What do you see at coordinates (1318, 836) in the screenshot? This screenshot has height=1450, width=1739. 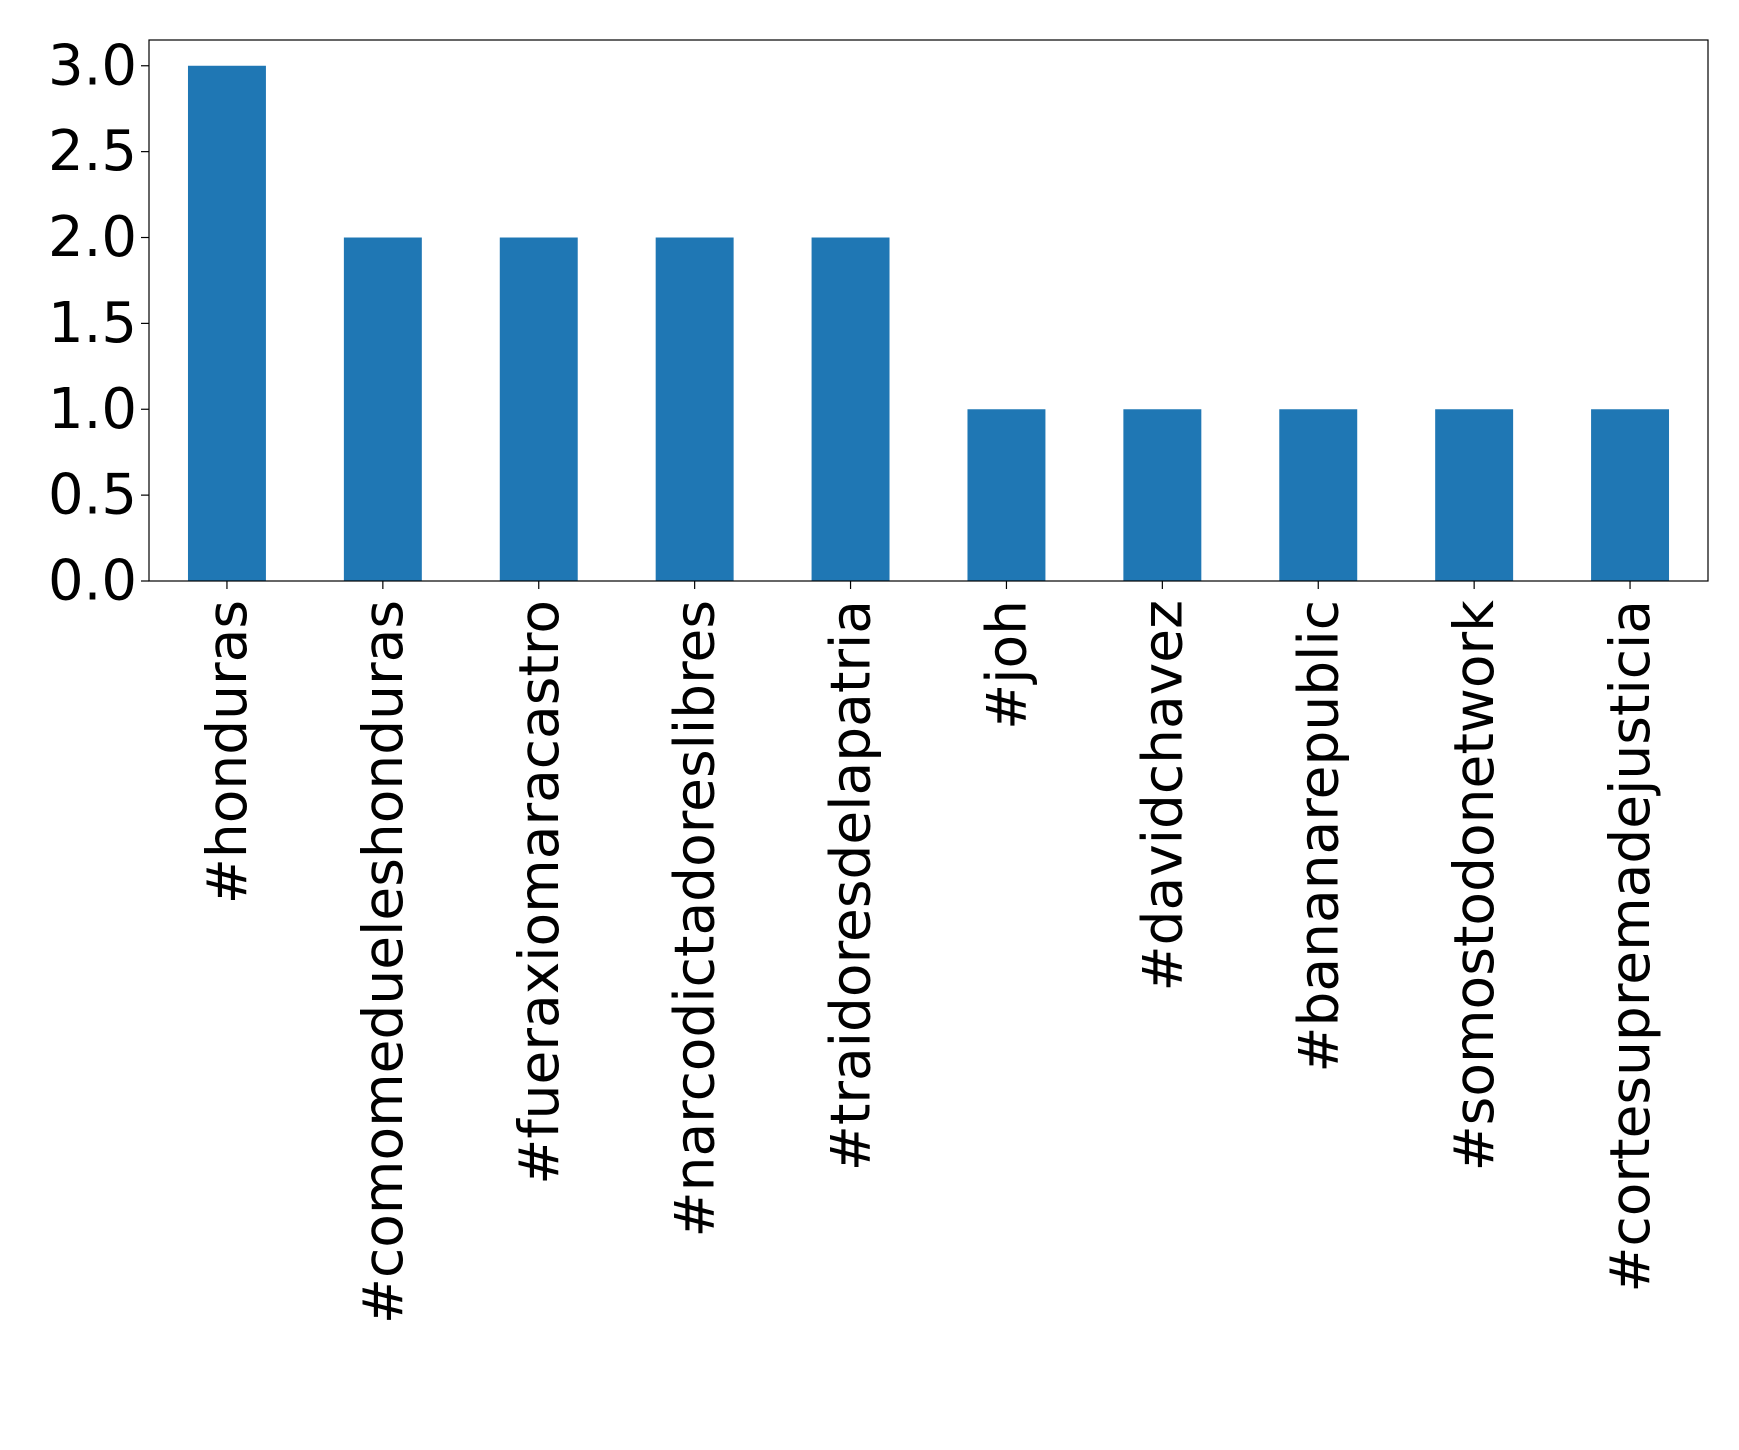 I see `x-tick-label: #bananarepublic` at bounding box center [1318, 836].